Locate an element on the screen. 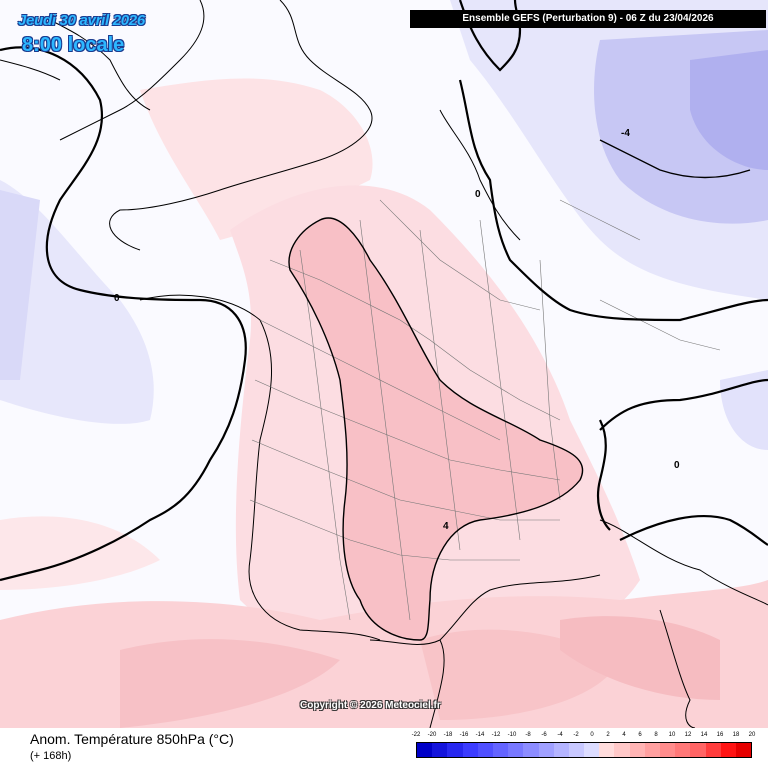 This screenshot has height=768, width=768. legend-label: -10 is located at coordinates (512, 735).